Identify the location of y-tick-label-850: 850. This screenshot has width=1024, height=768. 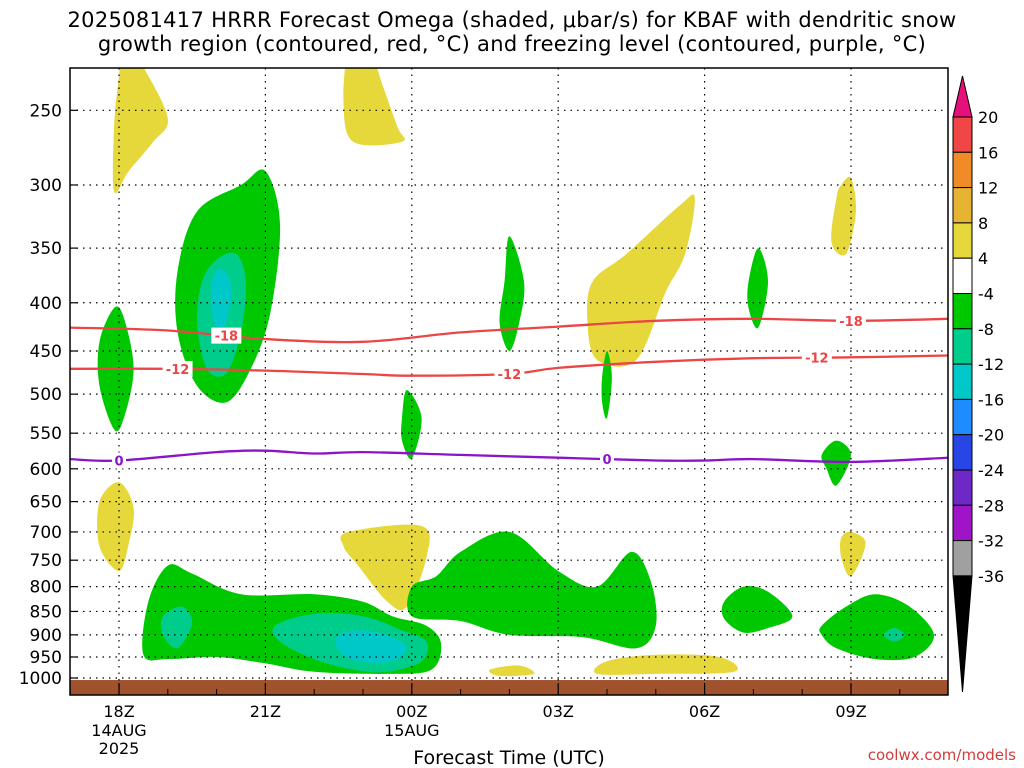
(46, 612).